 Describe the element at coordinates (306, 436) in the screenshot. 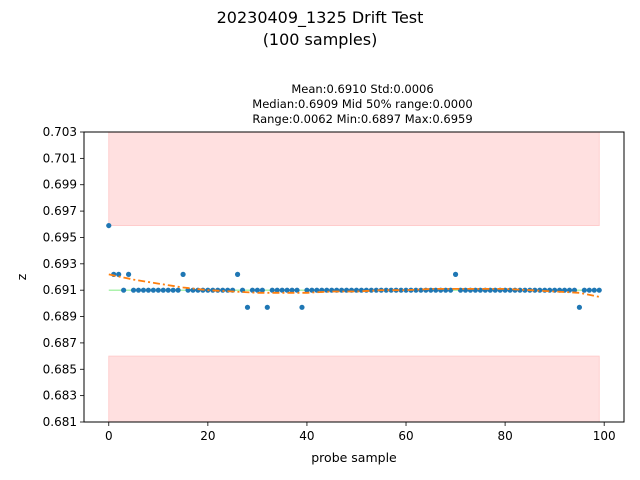

I see `x-tick-label: 40` at that location.